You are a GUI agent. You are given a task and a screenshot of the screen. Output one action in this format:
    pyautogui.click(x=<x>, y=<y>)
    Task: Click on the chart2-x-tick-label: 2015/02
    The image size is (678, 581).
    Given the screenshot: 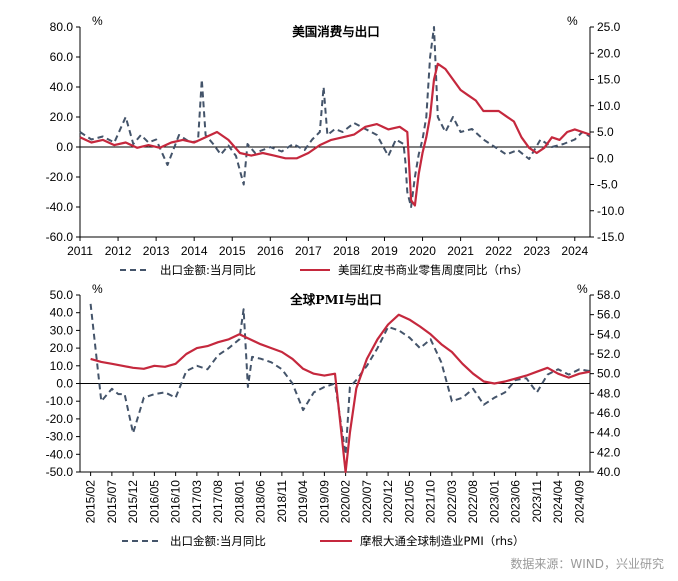 What is the action you would take?
    pyautogui.click(x=91, y=502)
    